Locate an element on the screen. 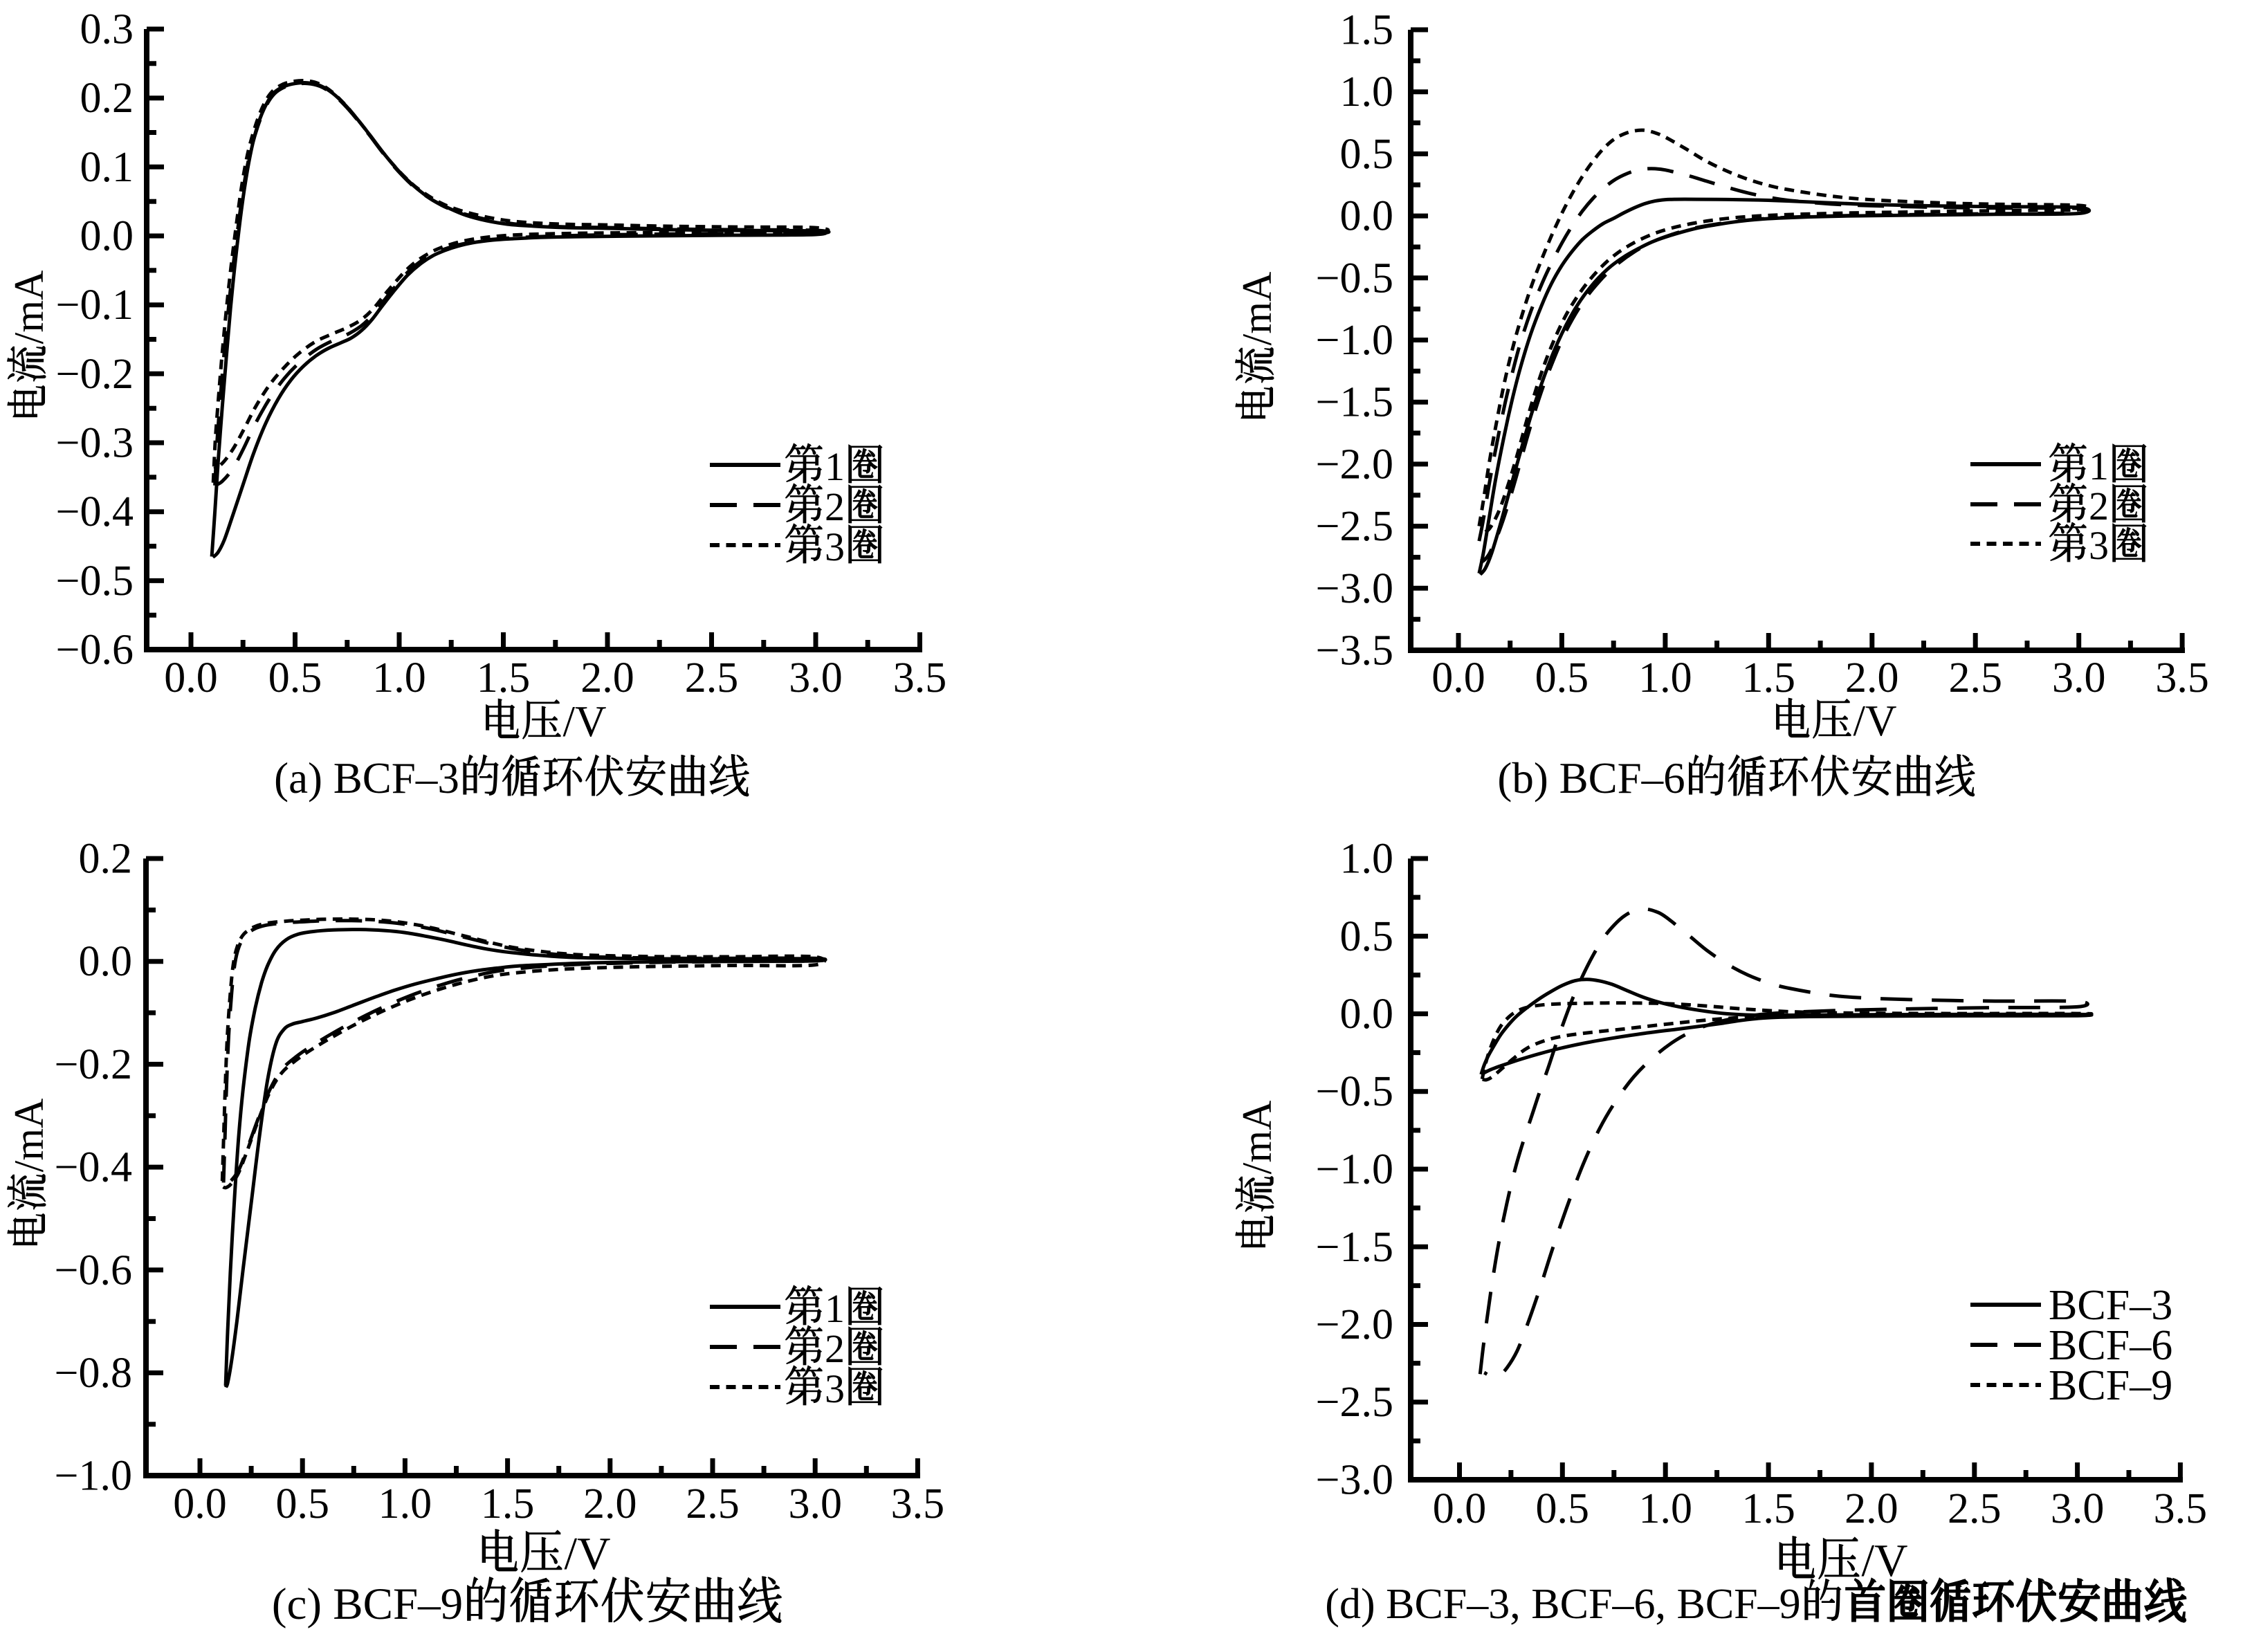 The image size is (2261, 1652). svg-text: −0.3 is located at coordinates (95, 443).